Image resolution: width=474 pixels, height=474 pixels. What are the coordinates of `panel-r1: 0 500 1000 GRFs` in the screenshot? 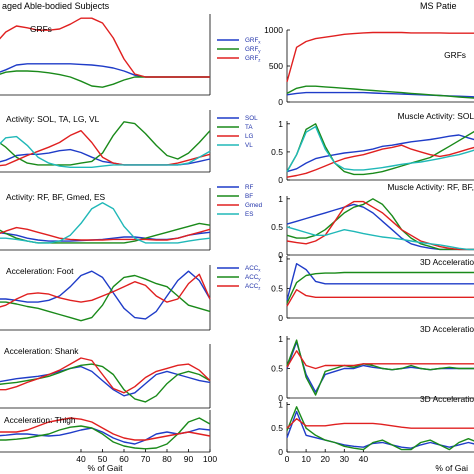 It's located at (369, 66).